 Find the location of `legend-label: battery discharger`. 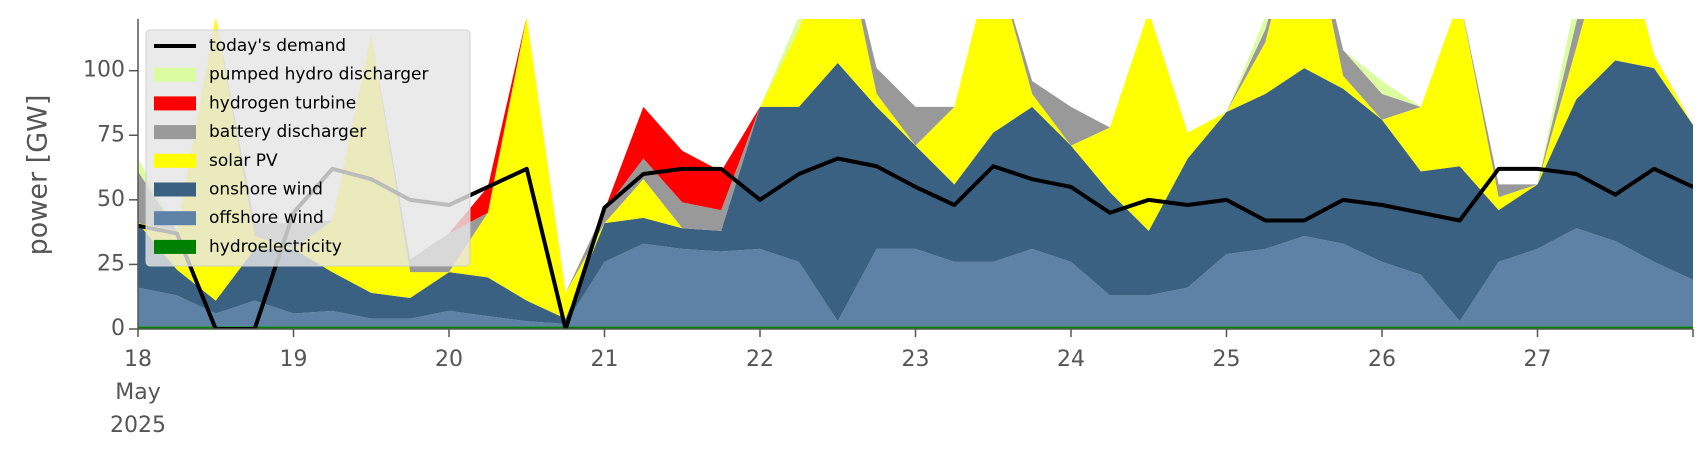

legend-label: battery discharger is located at coordinates (287, 132).